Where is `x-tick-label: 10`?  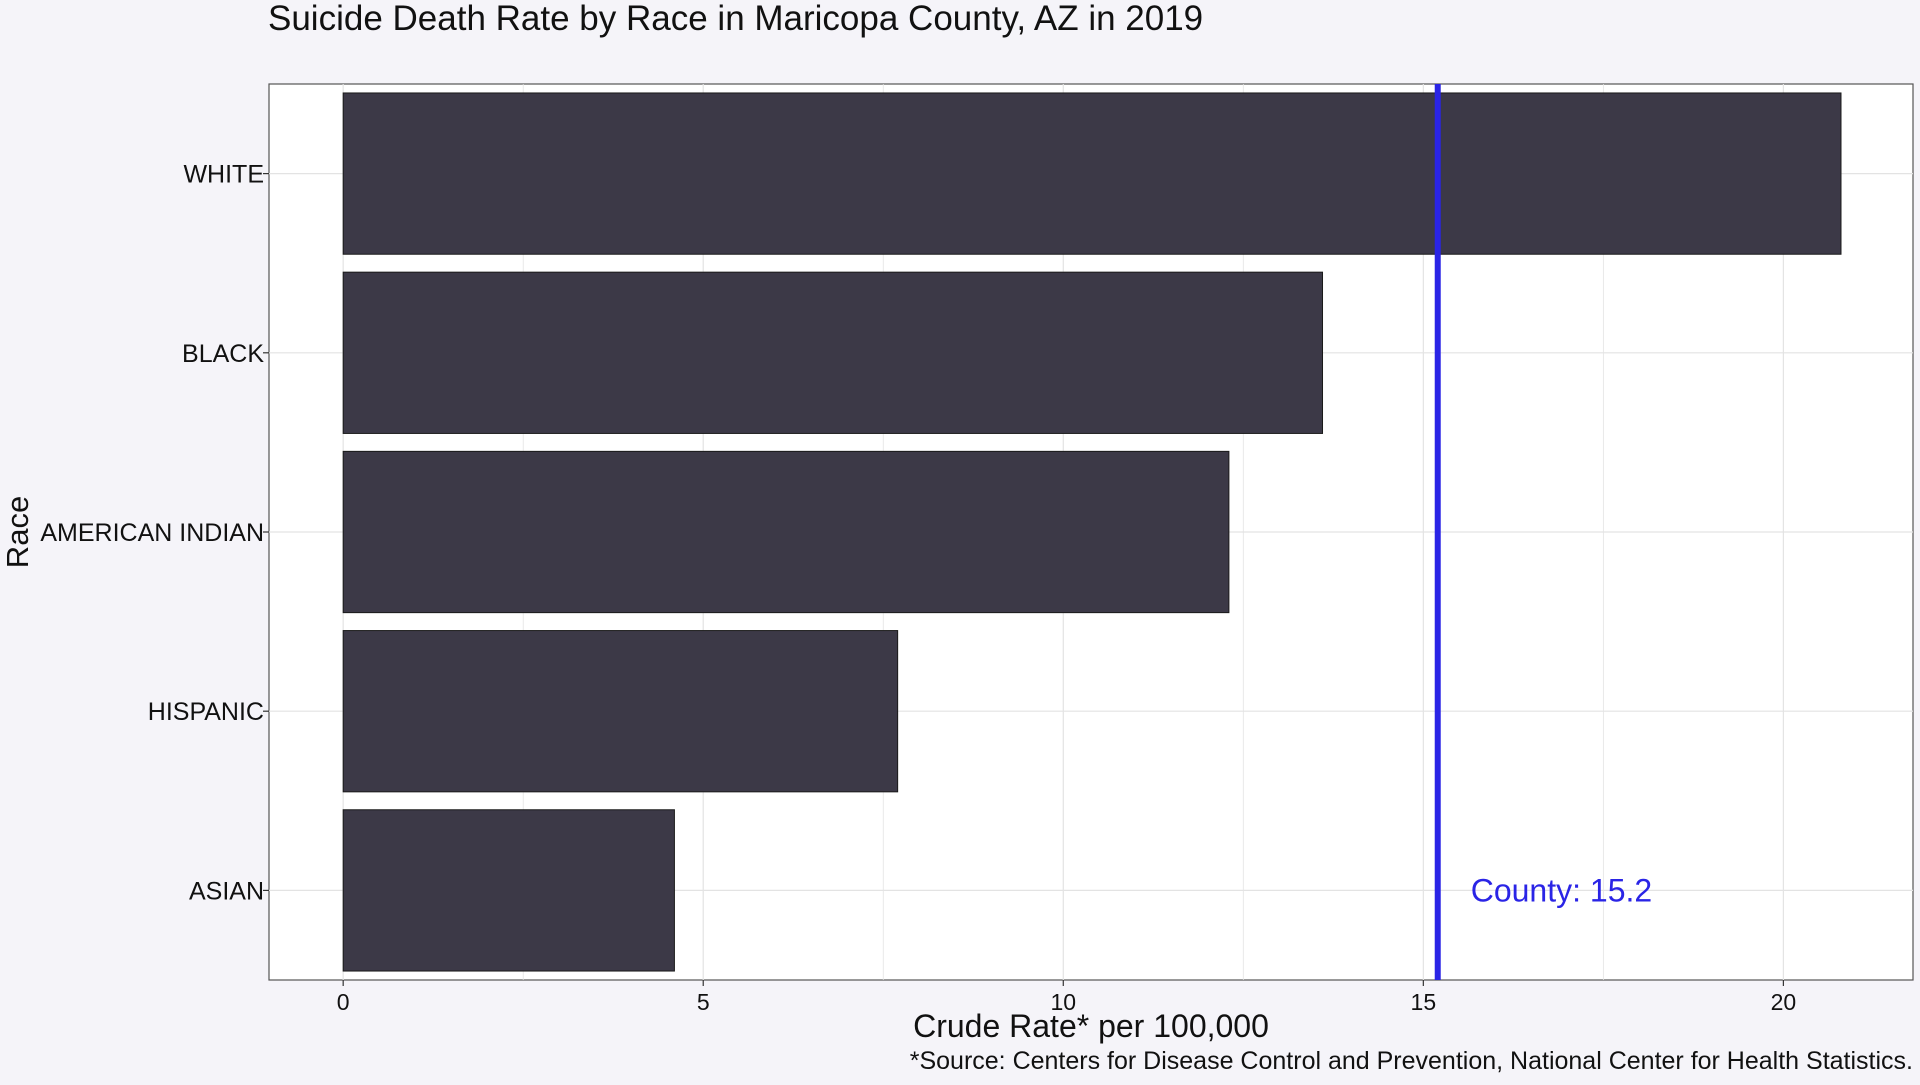
x-tick-label: 10 is located at coordinates (1063, 1002).